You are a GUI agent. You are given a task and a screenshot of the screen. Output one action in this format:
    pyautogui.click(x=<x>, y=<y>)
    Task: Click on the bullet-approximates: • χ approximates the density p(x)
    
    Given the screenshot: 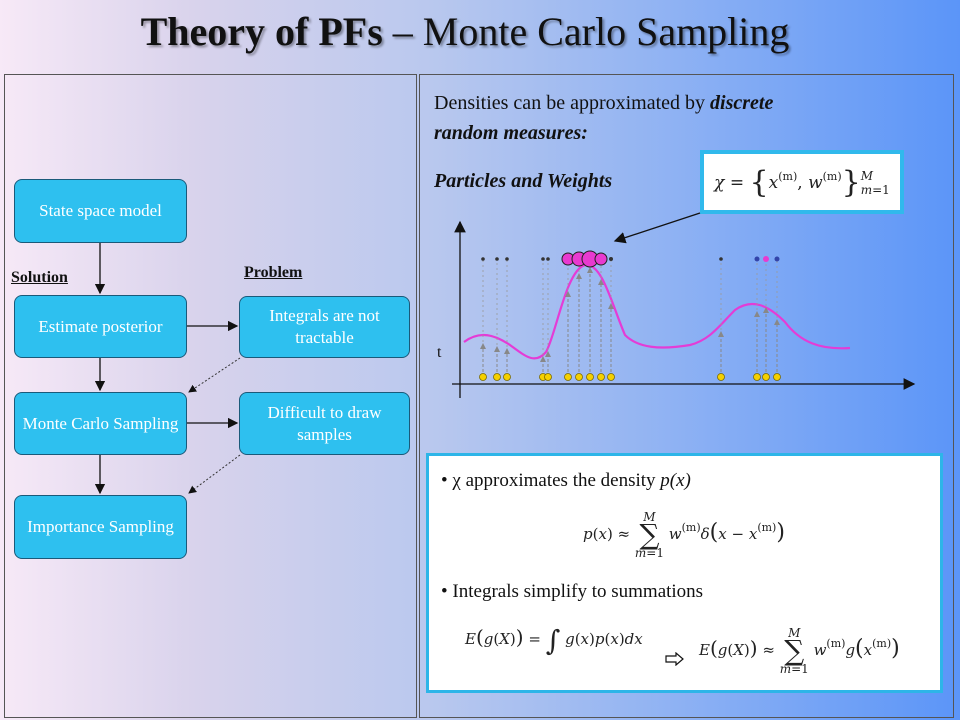 What is the action you would take?
    pyautogui.click(x=566, y=480)
    